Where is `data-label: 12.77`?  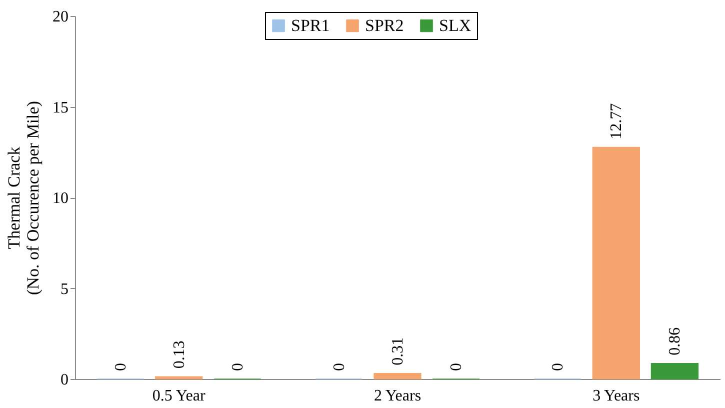 data-label: 12.77 is located at coordinates (617, 121).